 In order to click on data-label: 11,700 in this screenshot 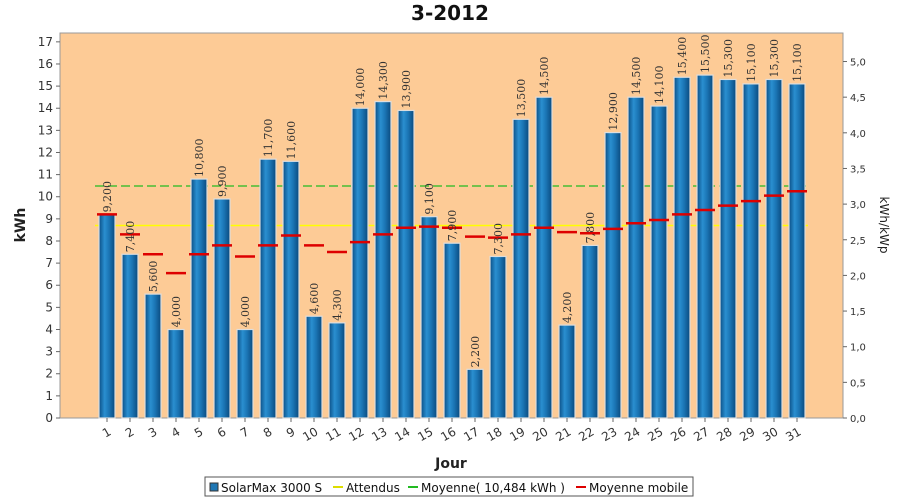, I will do `click(268, 138)`.